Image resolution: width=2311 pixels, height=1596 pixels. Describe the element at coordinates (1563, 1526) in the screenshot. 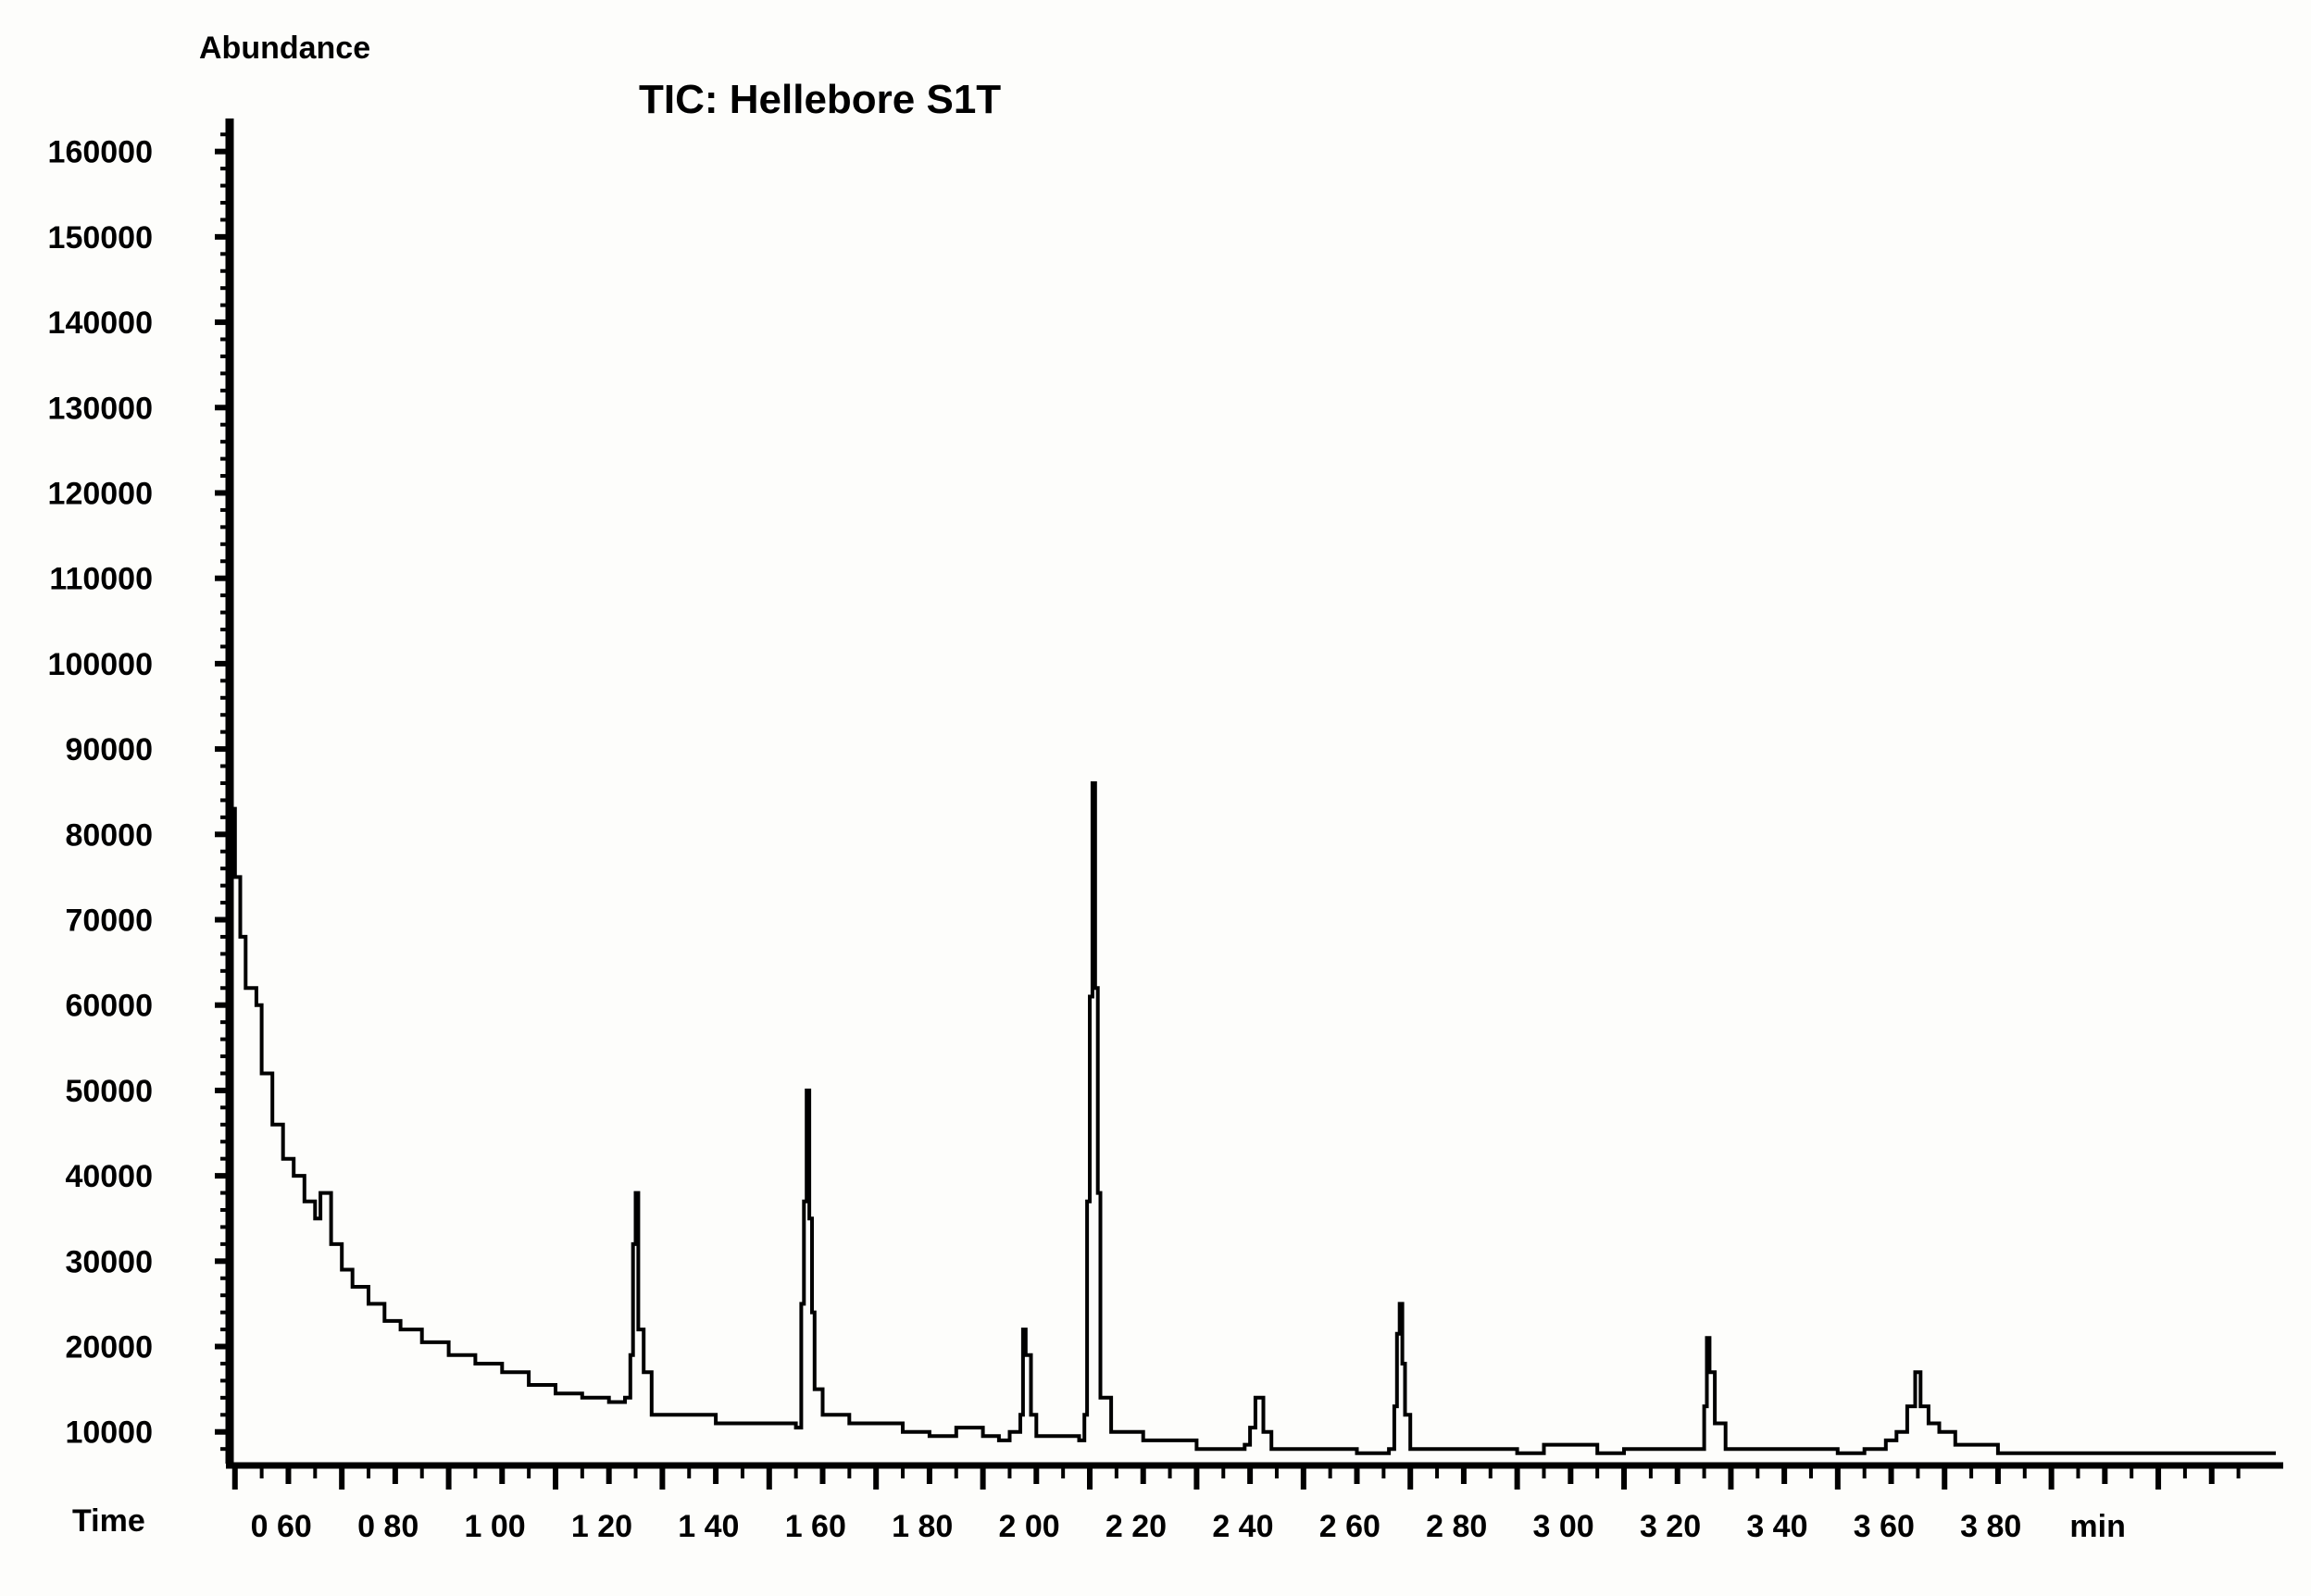

I see `x-tick-label: 3 00` at that location.